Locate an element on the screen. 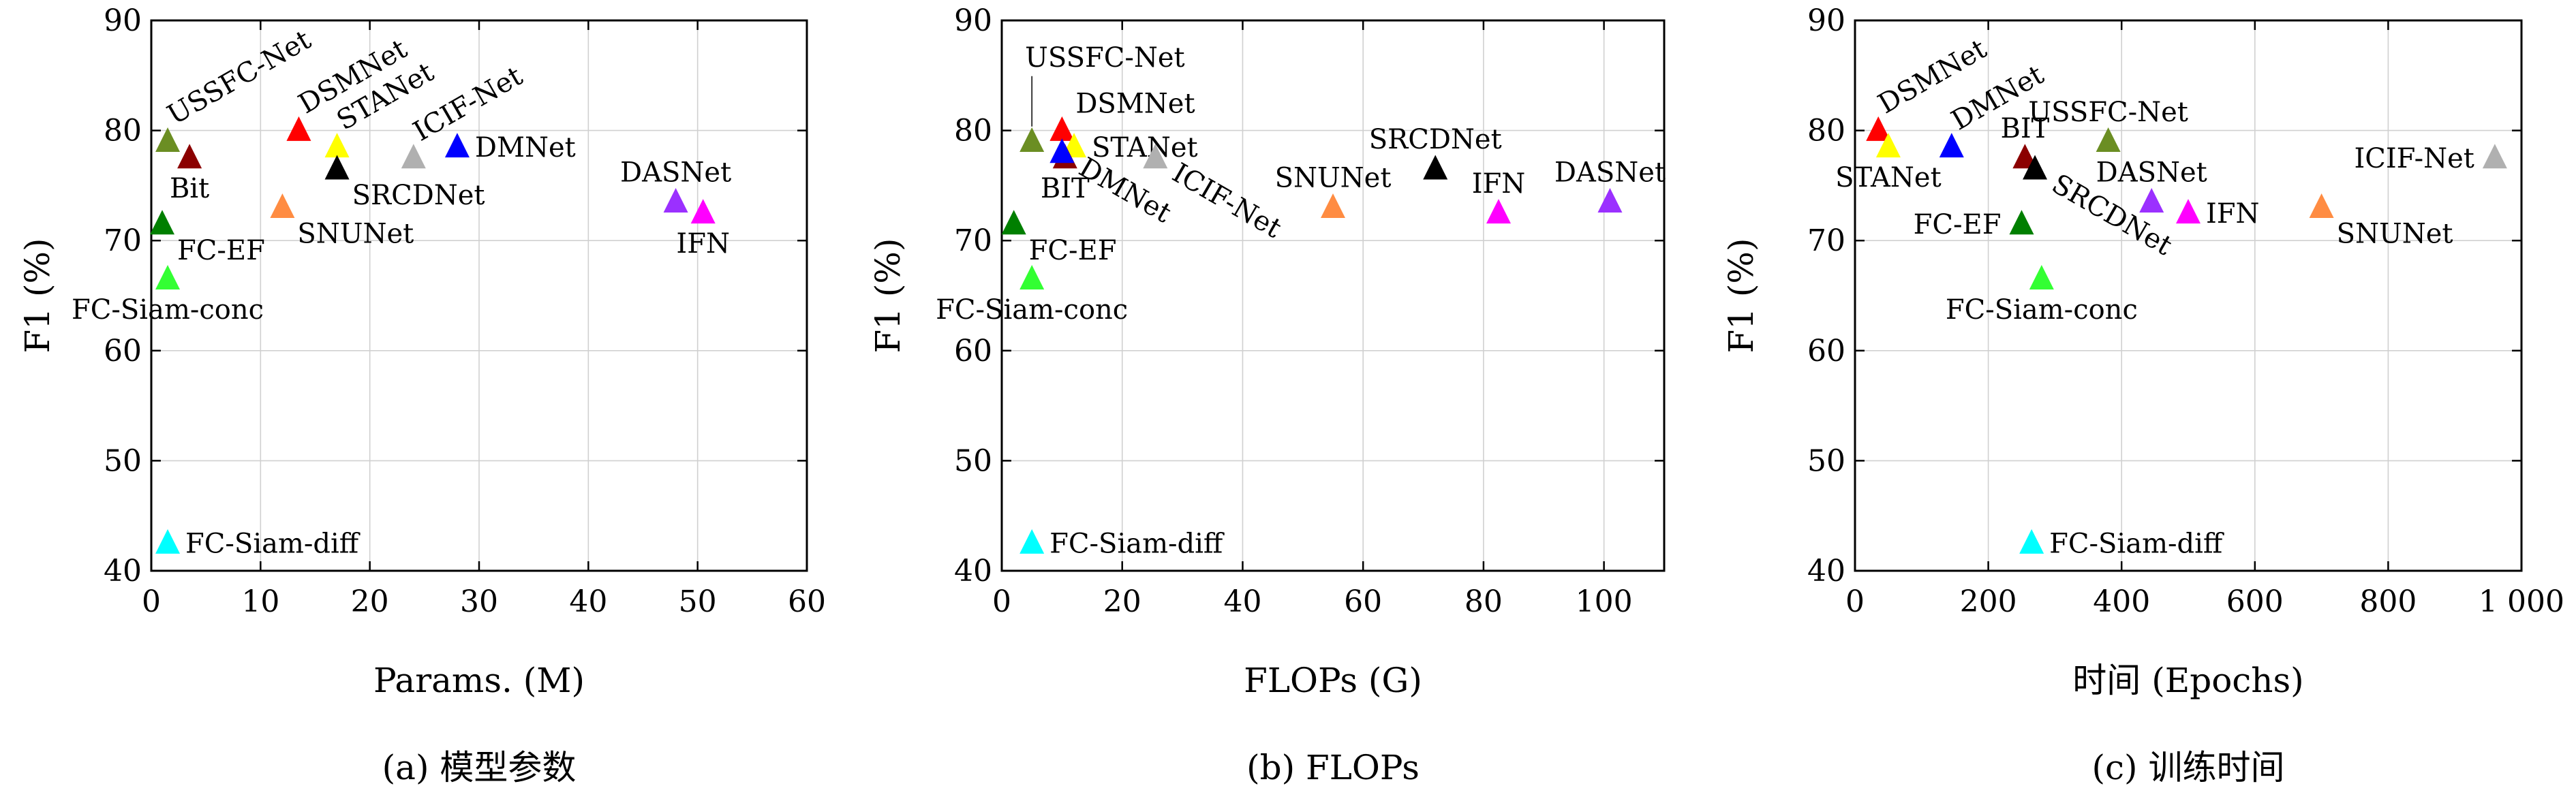 This screenshot has height=801, width=2576. x-tick-label: 80 is located at coordinates (1484, 601).